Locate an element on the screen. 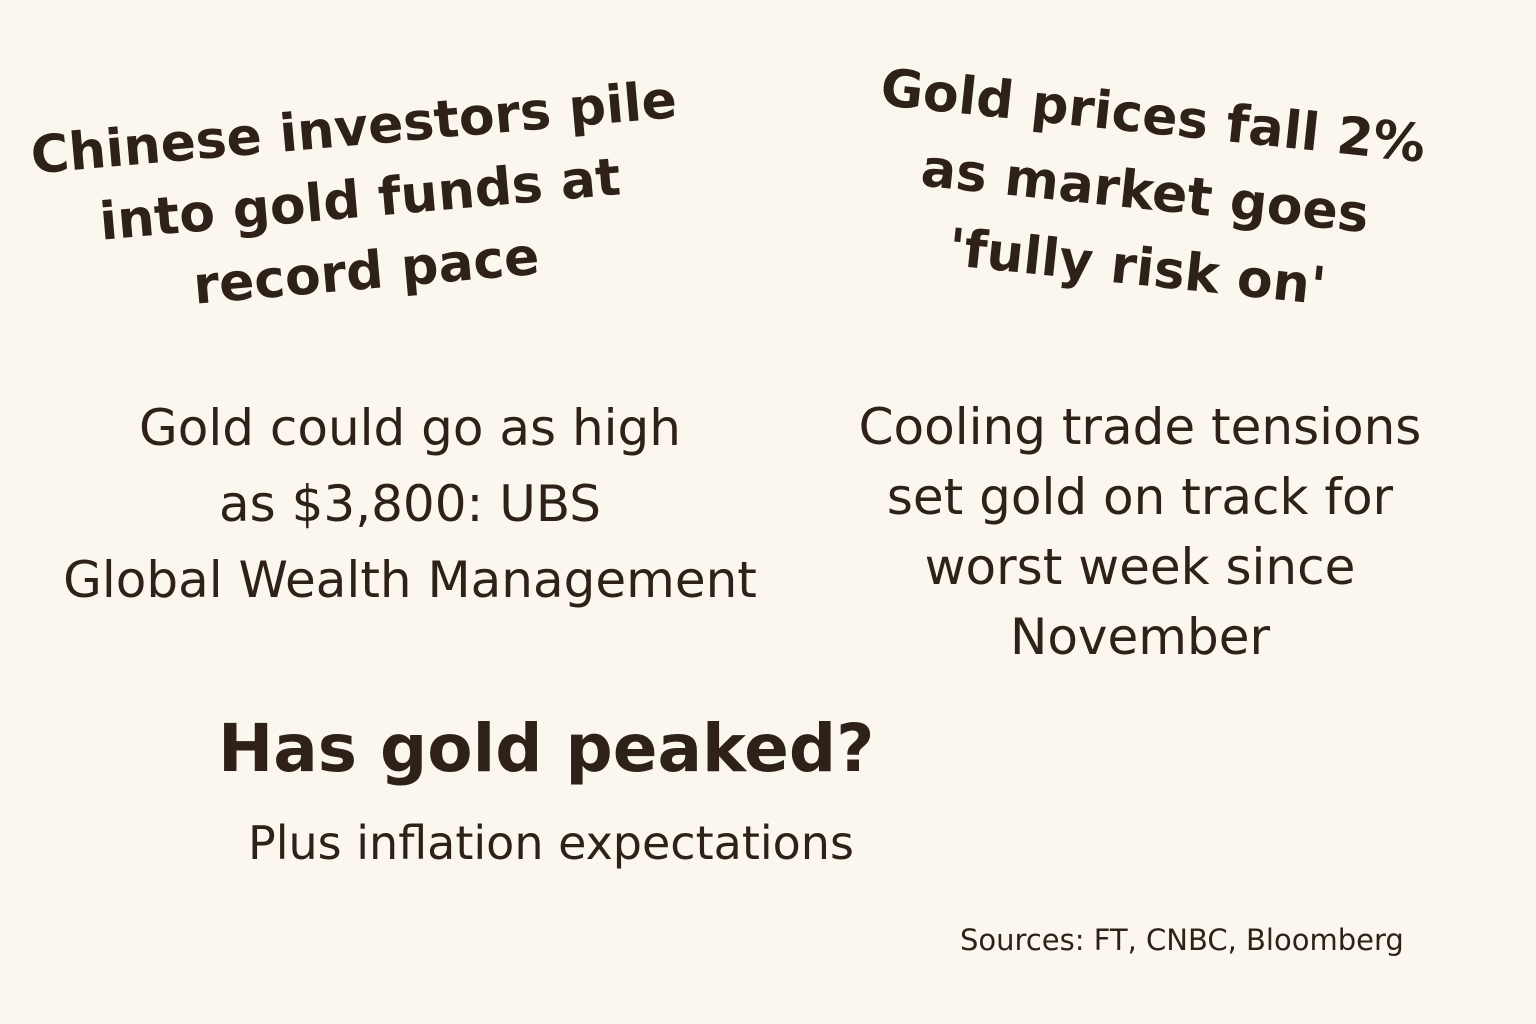 The height and width of the screenshot is (1024, 1536). sources-credit: Sources: FT, CNBC, Bloomberg is located at coordinates (1182, 940).